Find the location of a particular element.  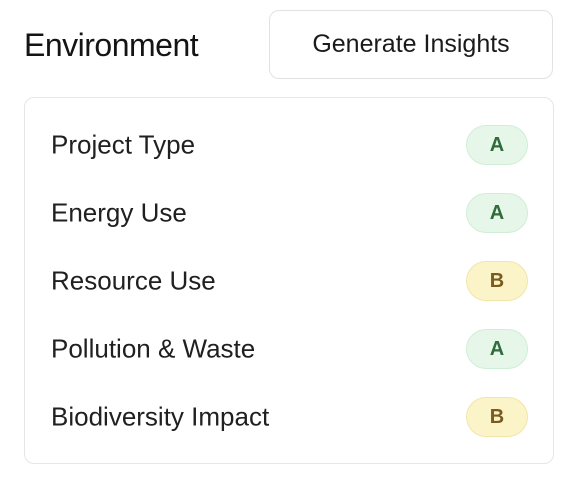

criteria-row-pollution-waste: Pollution & Waste A is located at coordinates (289, 349).